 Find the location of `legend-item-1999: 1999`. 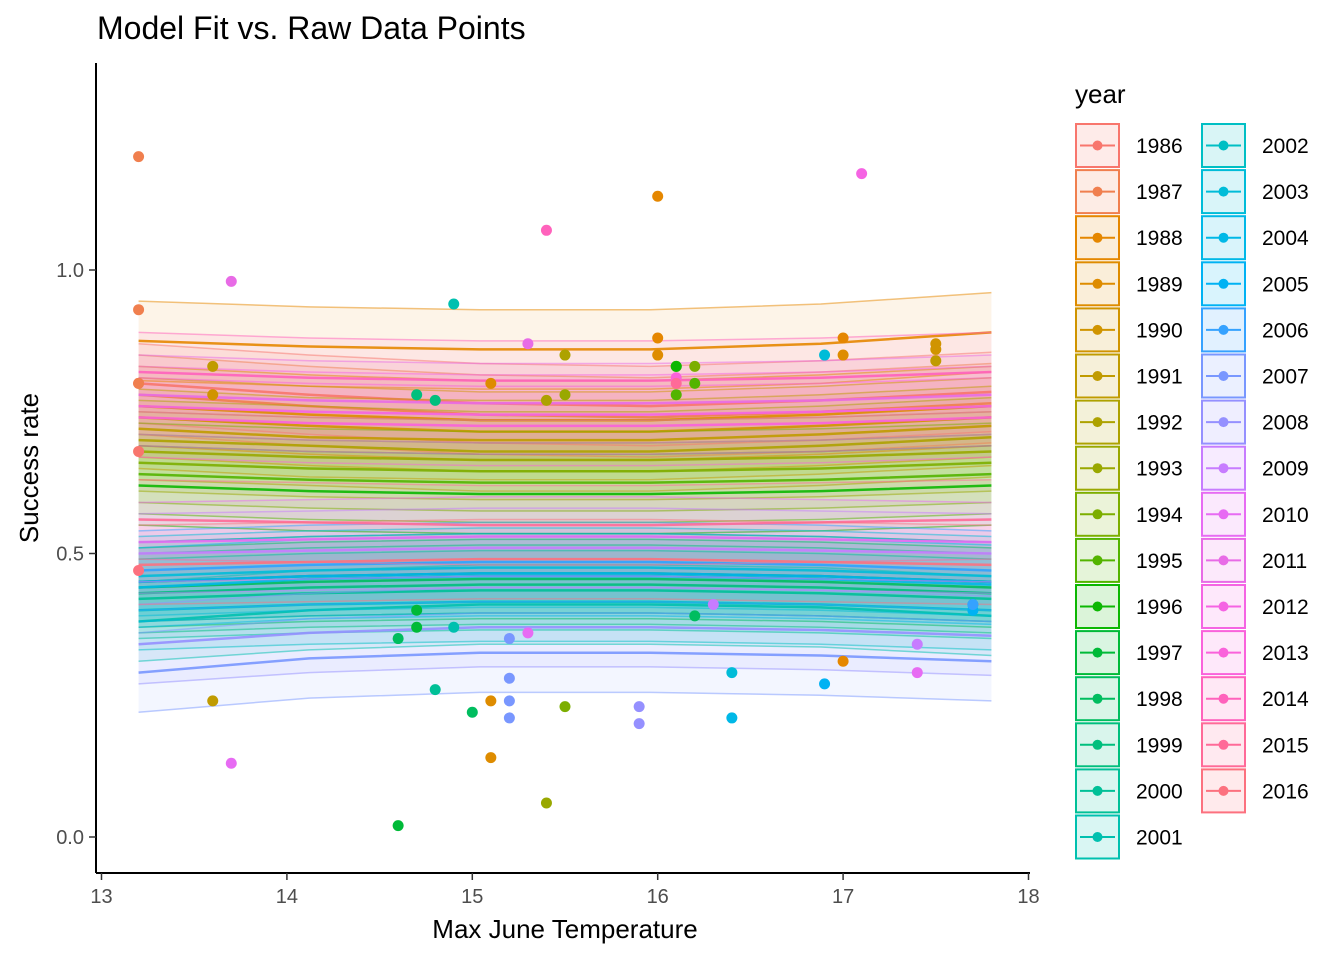

legend-item-1999: 1999 is located at coordinates (1129, 745).